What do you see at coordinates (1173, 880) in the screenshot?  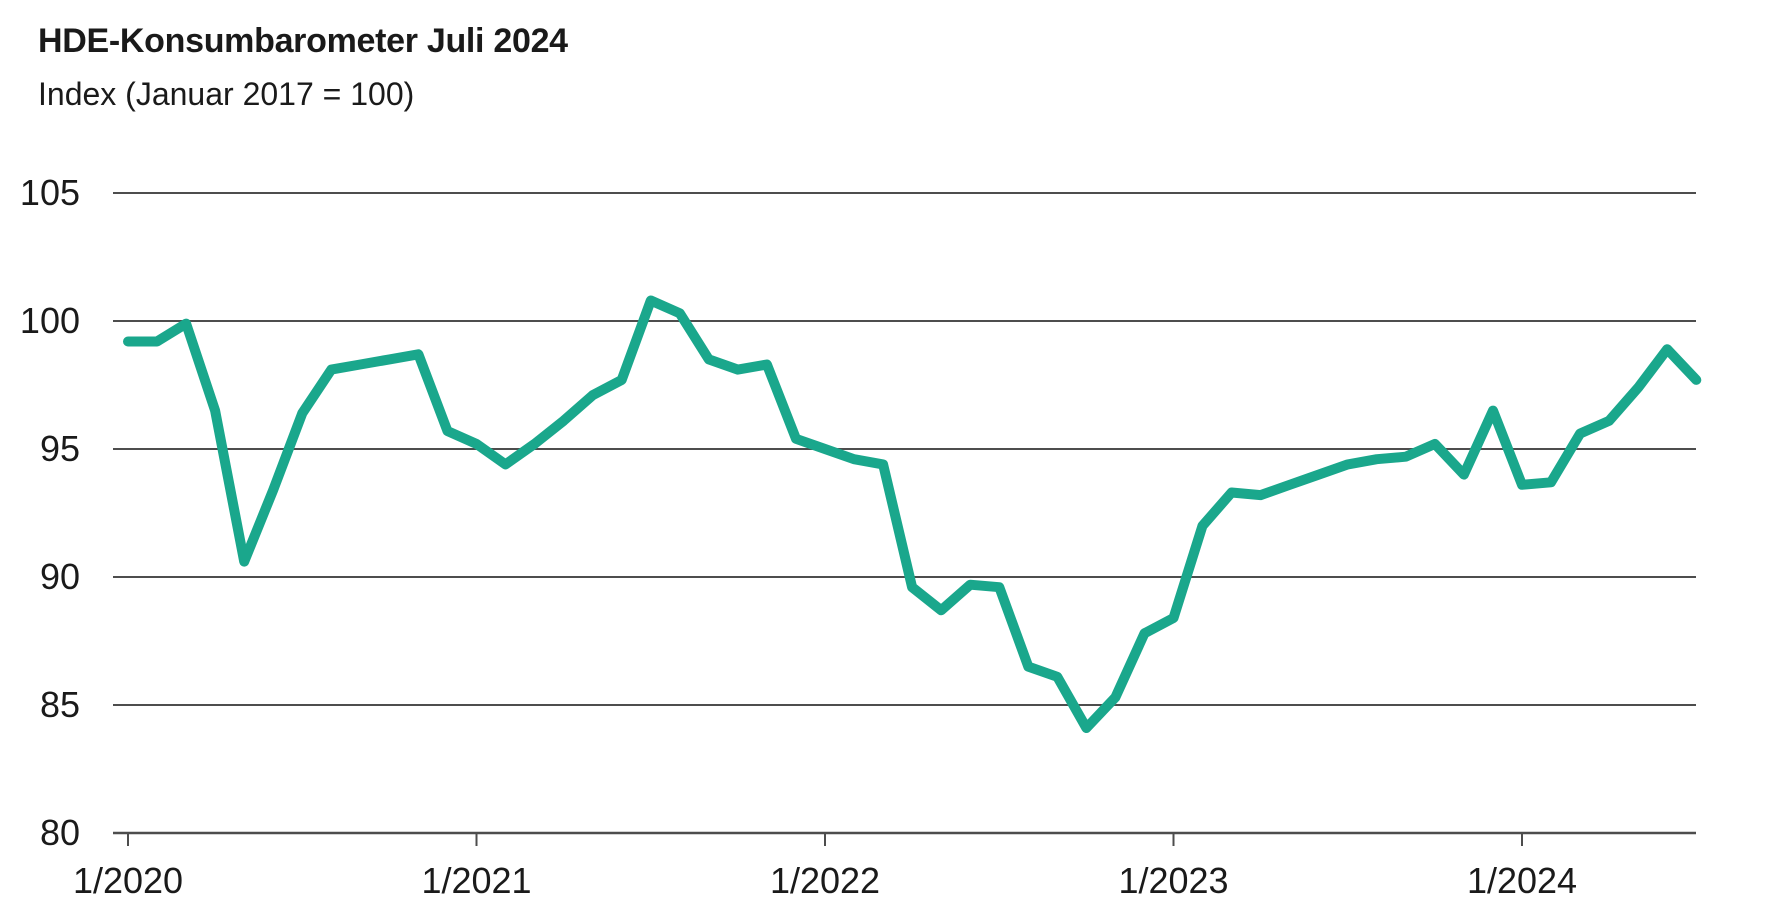 I see `x-axis-tick-label: 1/2023` at bounding box center [1173, 880].